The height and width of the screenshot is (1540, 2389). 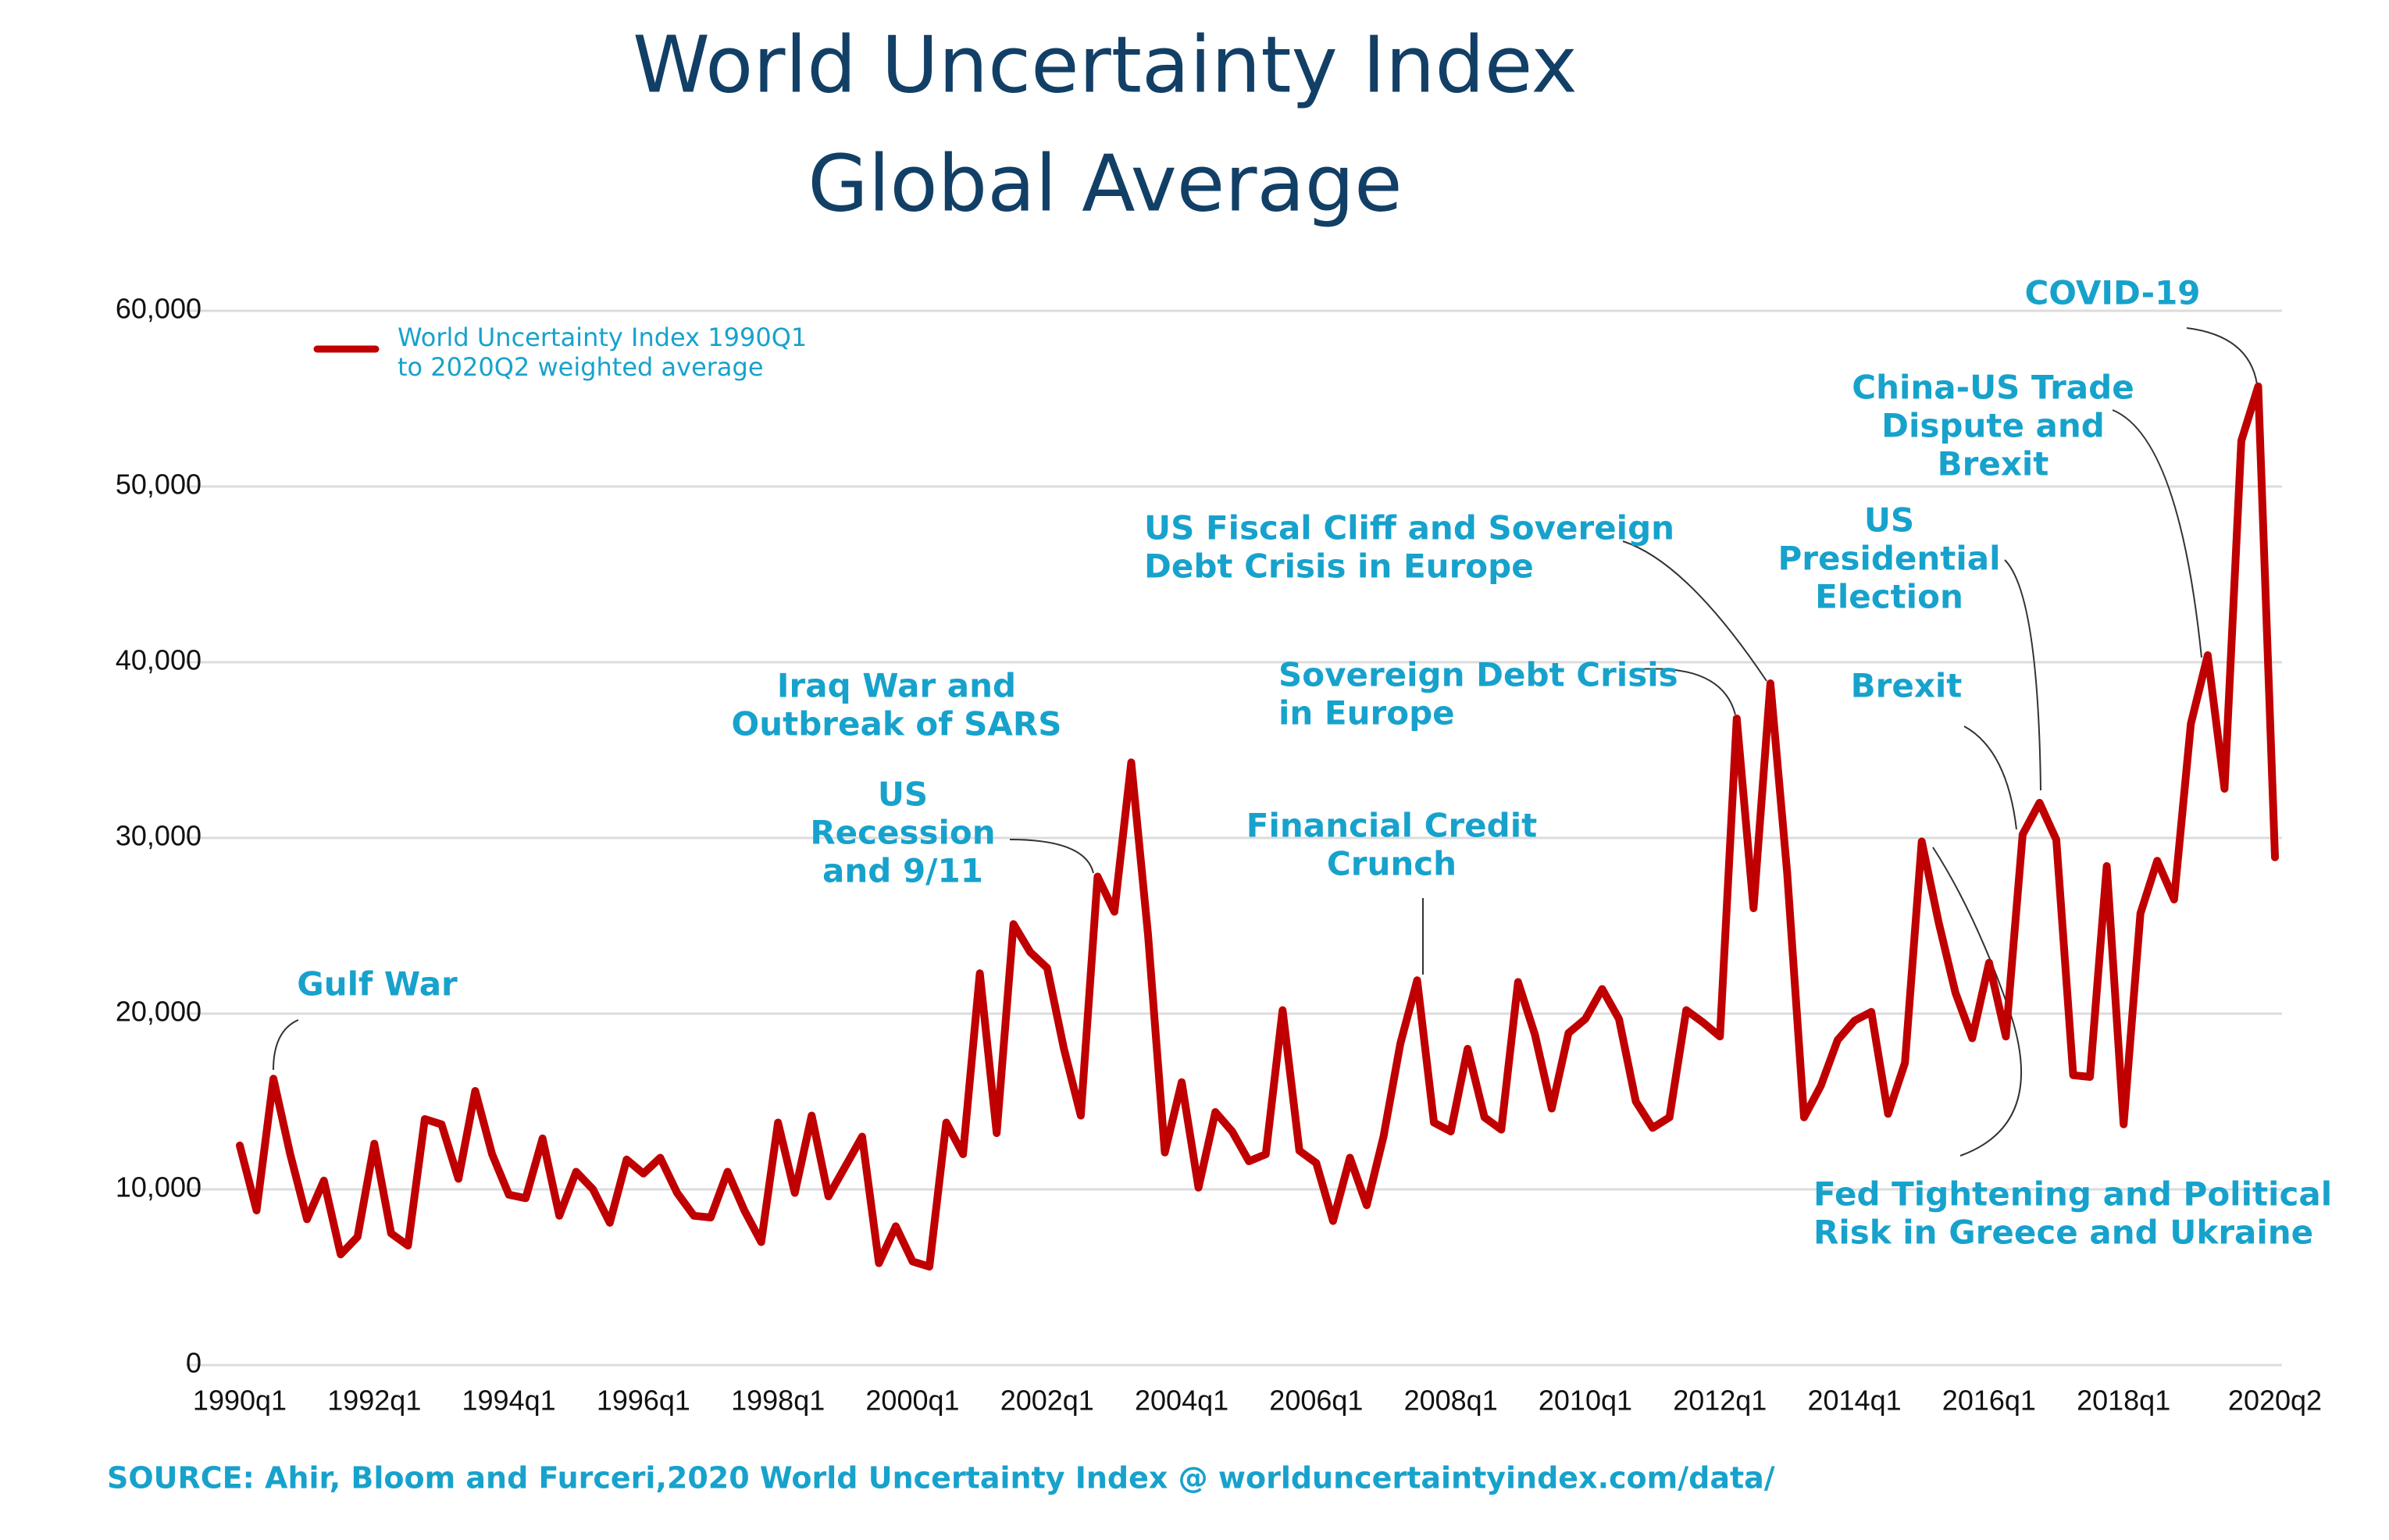 I want to click on x-tick-label: 2000q1, so click(x=912, y=1401).